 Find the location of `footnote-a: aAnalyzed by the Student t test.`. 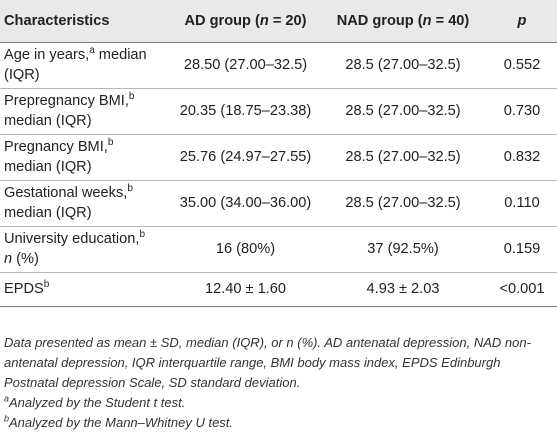

footnote-a: aAnalyzed by the Student t test. is located at coordinates (279, 403).